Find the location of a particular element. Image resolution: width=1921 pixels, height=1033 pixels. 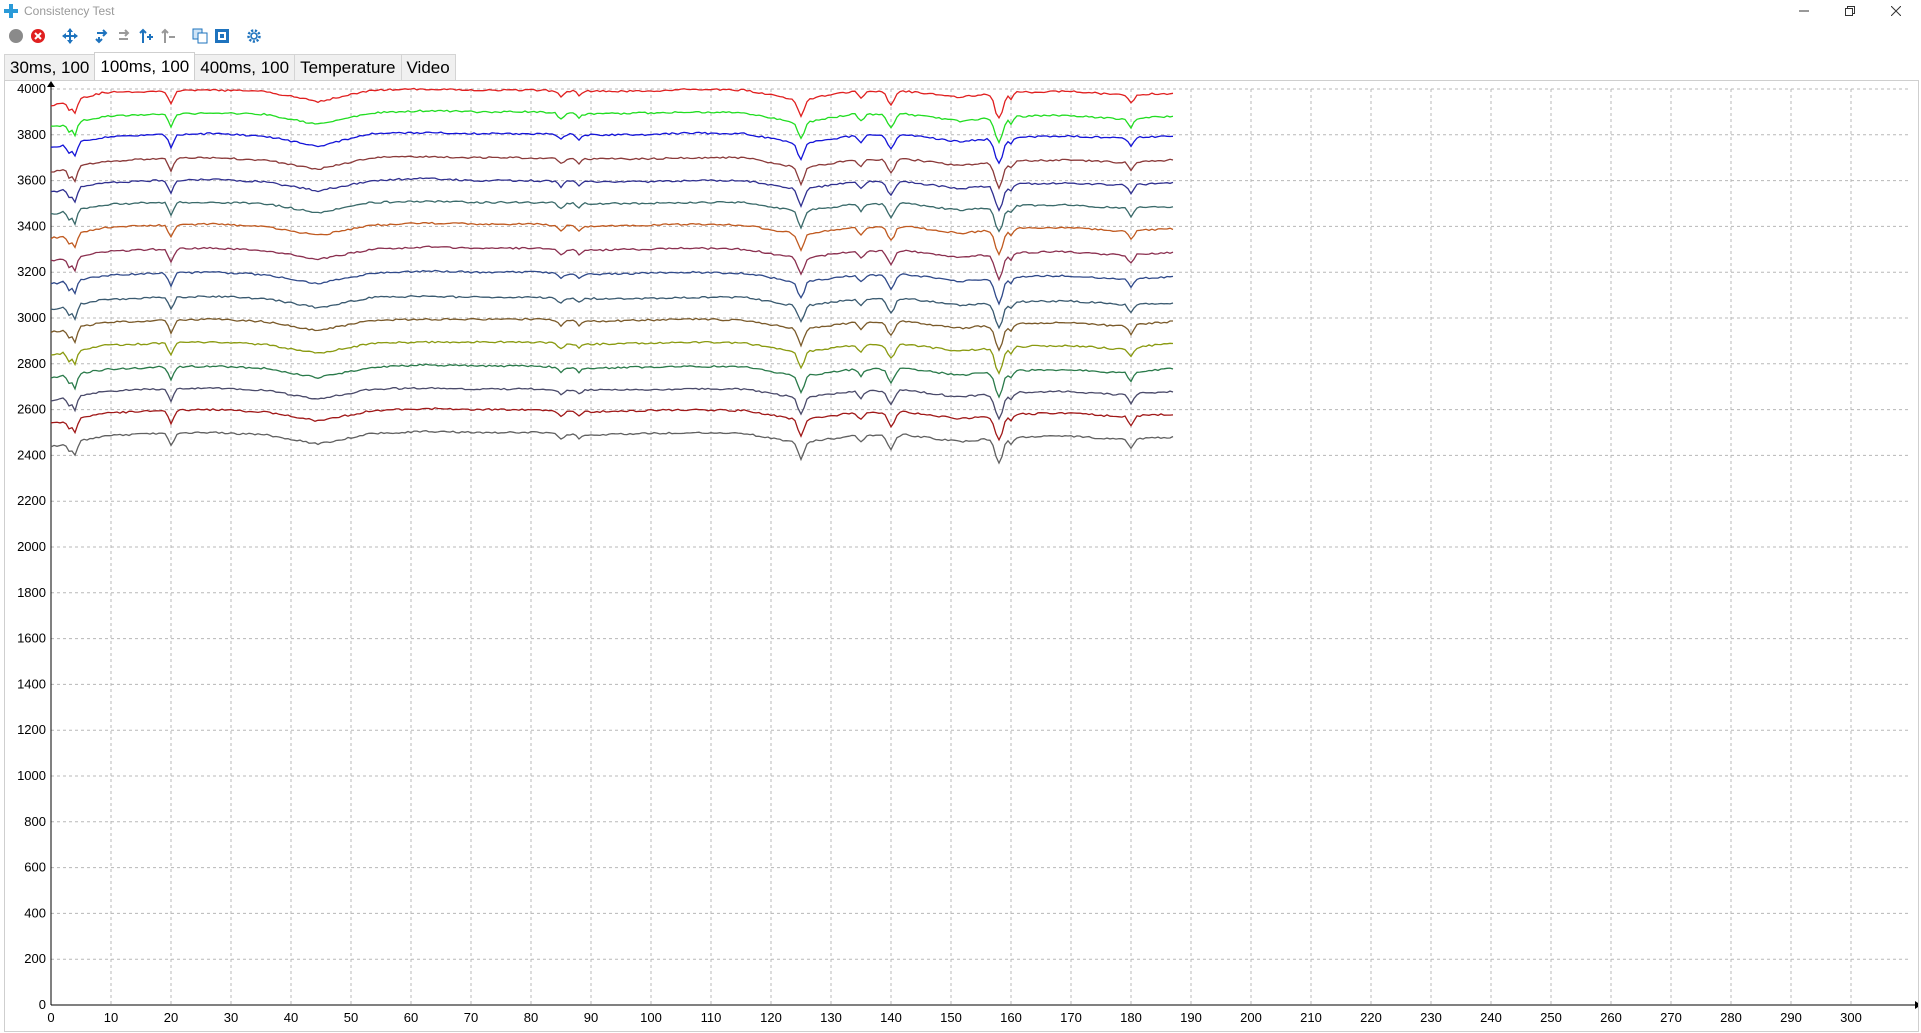

y-tick-label: 2800 is located at coordinates (31, 363).